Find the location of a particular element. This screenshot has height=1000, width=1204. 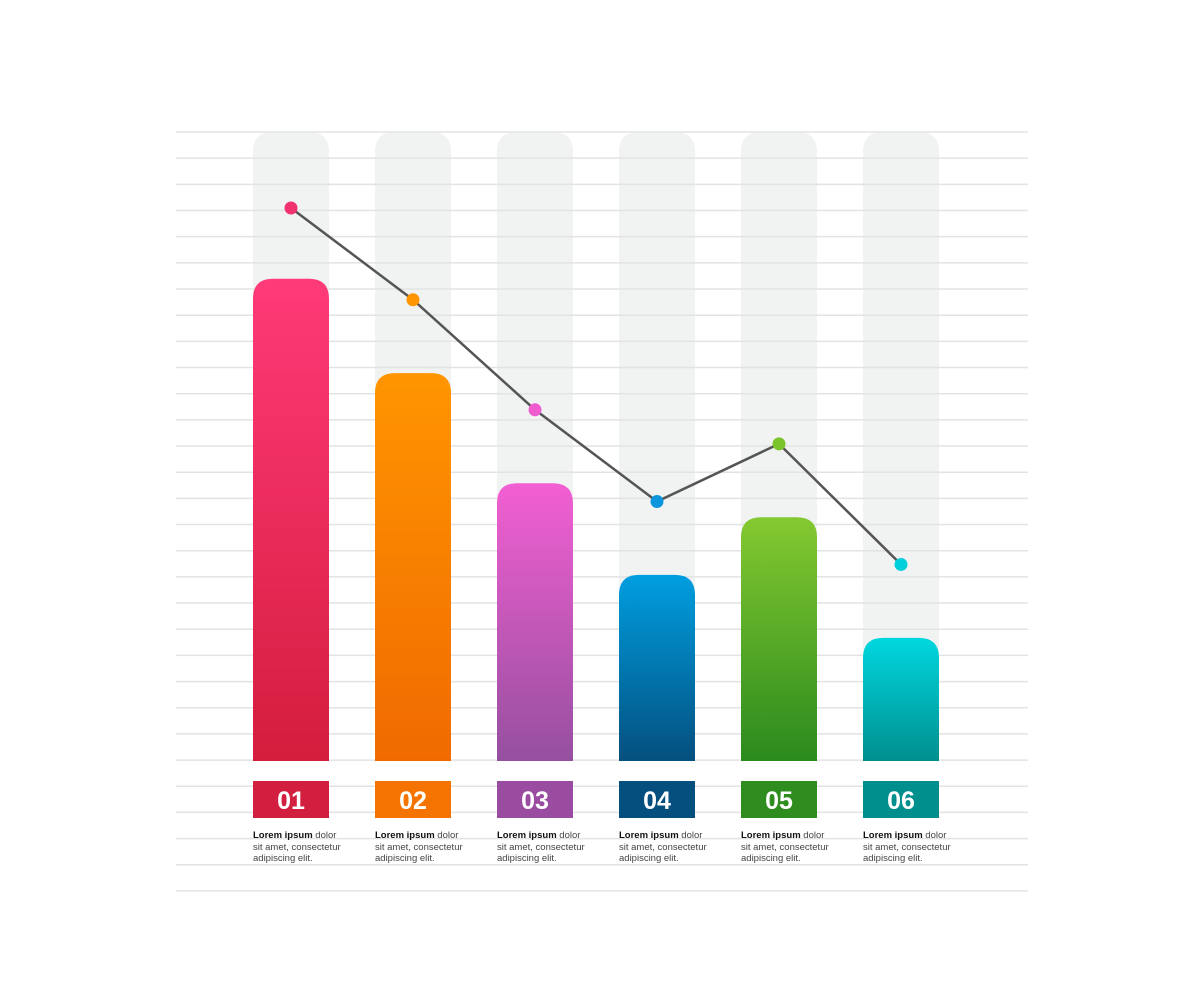

category-label: 04 is located at coordinates (657, 801).